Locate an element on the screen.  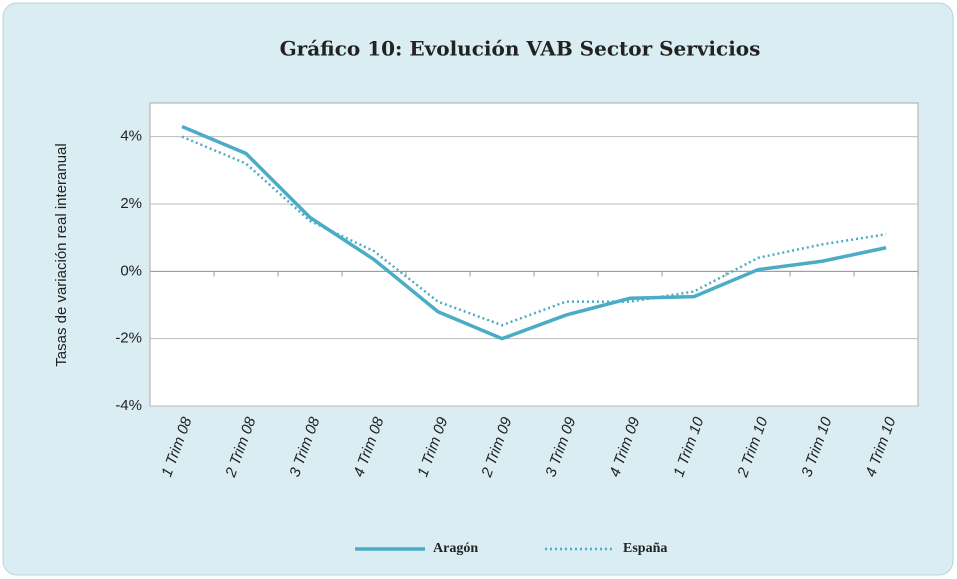
legend-label: España is located at coordinates (645, 548).